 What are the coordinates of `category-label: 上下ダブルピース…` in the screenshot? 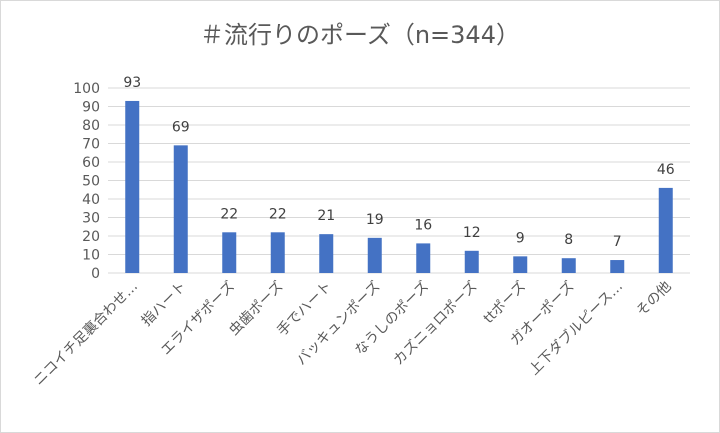 It's located at (575, 328).